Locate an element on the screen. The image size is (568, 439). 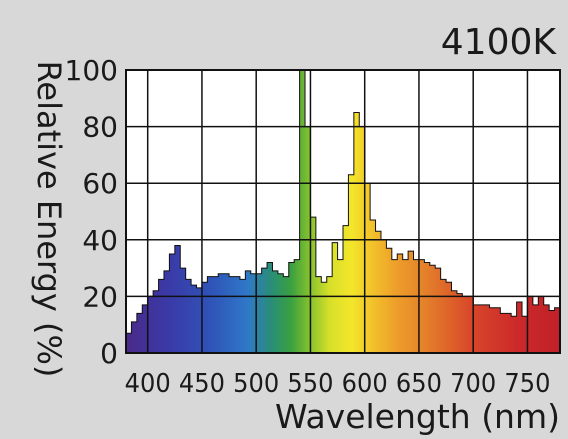
x-tick-label: 650 is located at coordinates (419, 384).